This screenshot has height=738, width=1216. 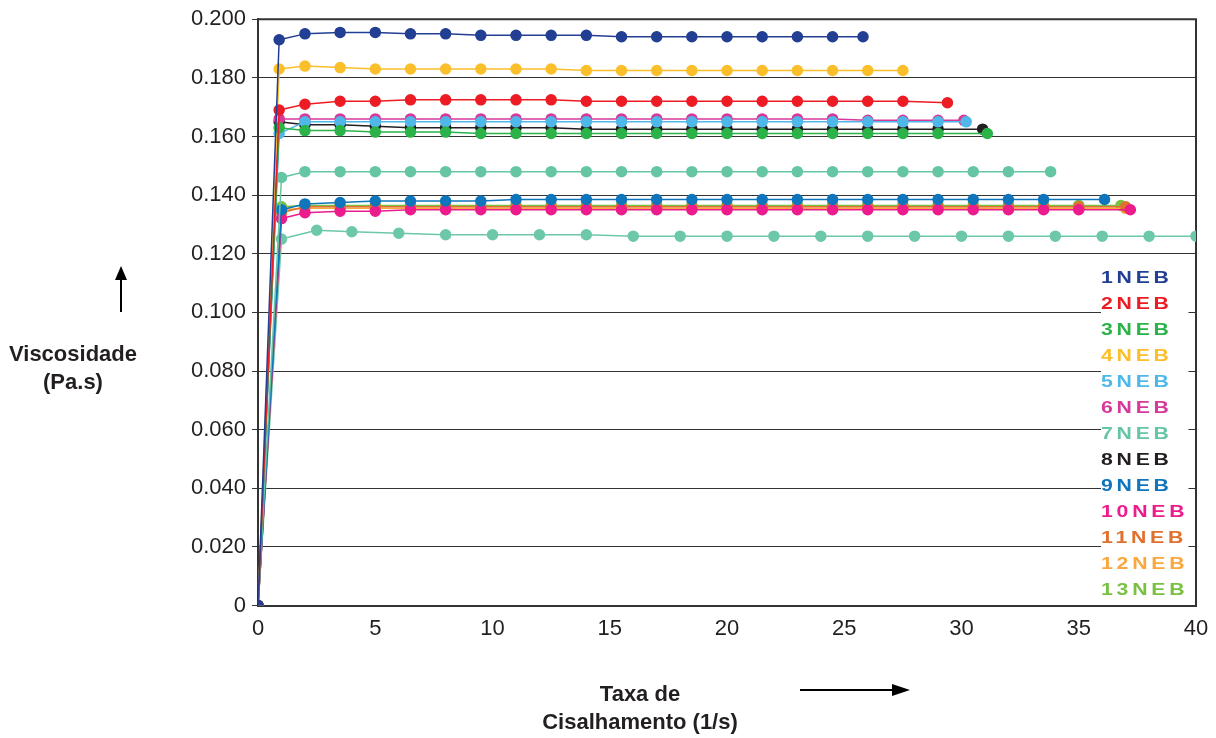 I want to click on y-tick-label: 0.060, so click(x=218, y=428).